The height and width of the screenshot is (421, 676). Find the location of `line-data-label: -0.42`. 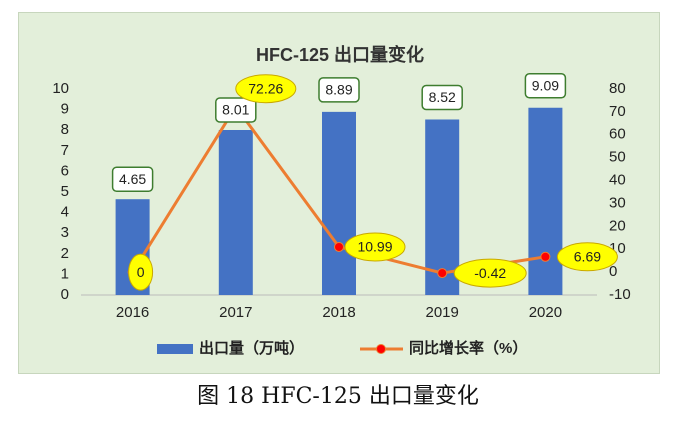

line-data-label: -0.42 is located at coordinates (490, 273).